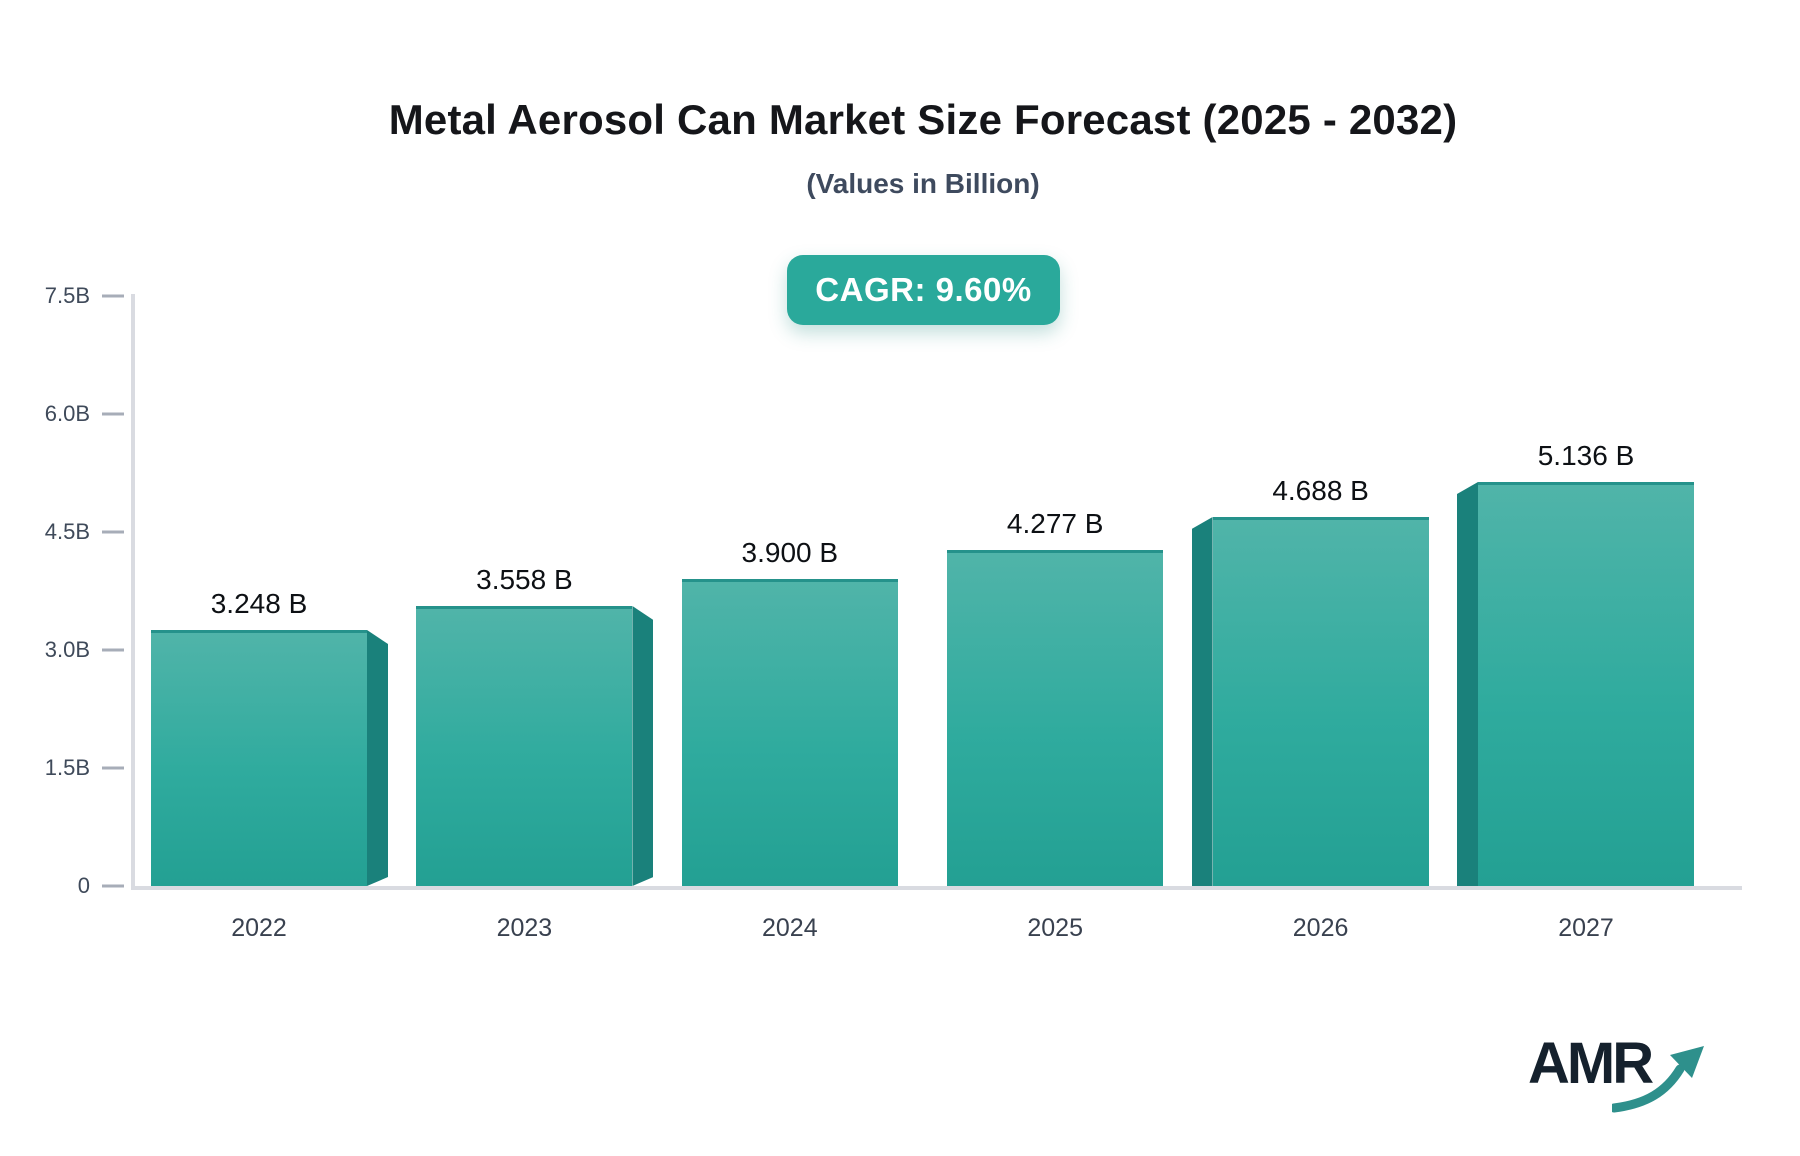 The height and width of the screenshot is (1156, 1800). Describe the element at coordinates (67, 413) in the screenshot. I see `y-axis-tick-label: 6.0B` at that location.